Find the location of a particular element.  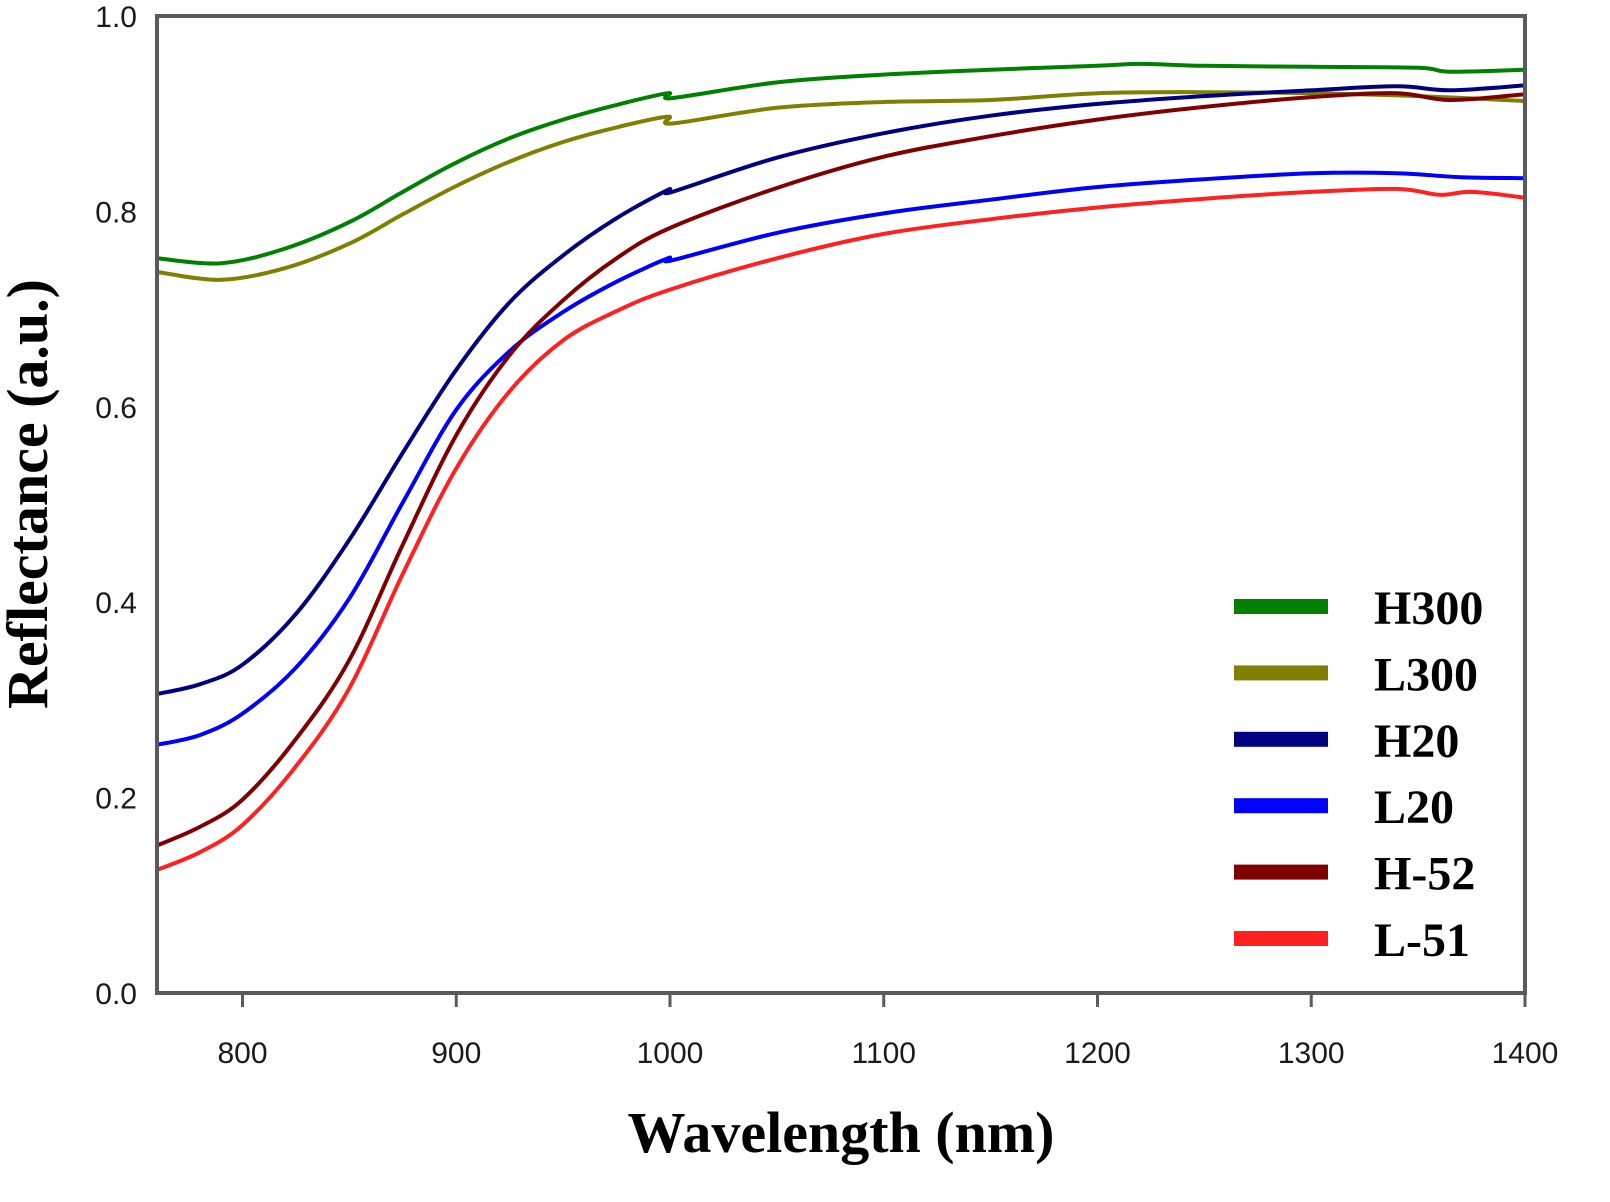

legend-label: L-51 is located at coordinates (1422, 940).